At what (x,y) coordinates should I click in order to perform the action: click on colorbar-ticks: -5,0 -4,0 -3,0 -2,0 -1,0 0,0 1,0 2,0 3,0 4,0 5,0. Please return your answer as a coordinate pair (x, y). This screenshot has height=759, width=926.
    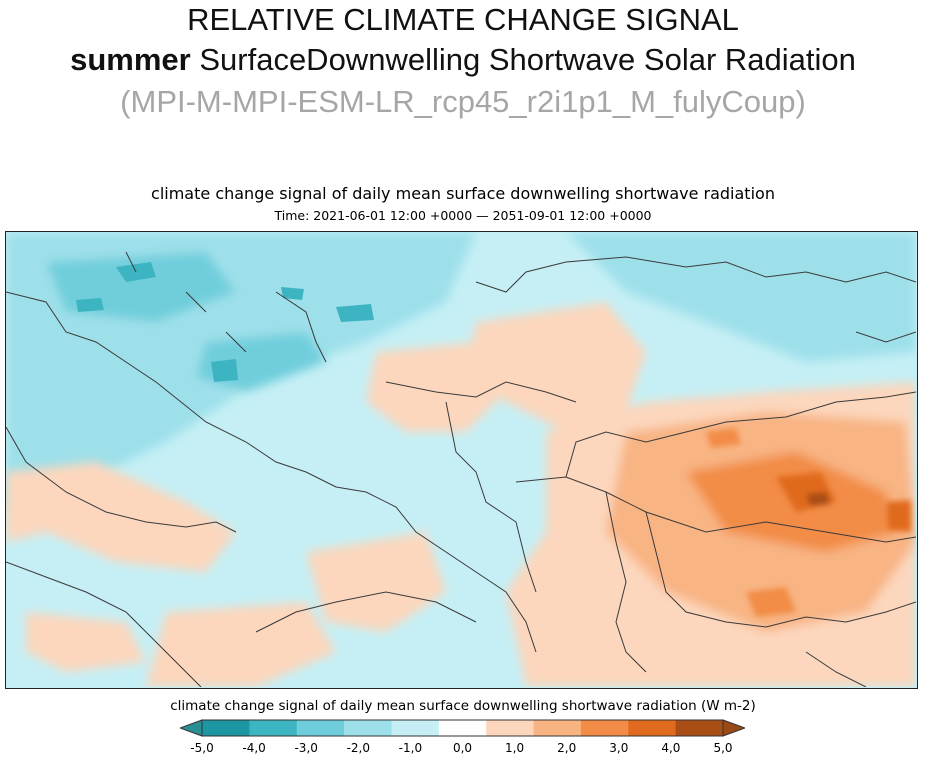
    Looking at the image, I should click on (463, 750).